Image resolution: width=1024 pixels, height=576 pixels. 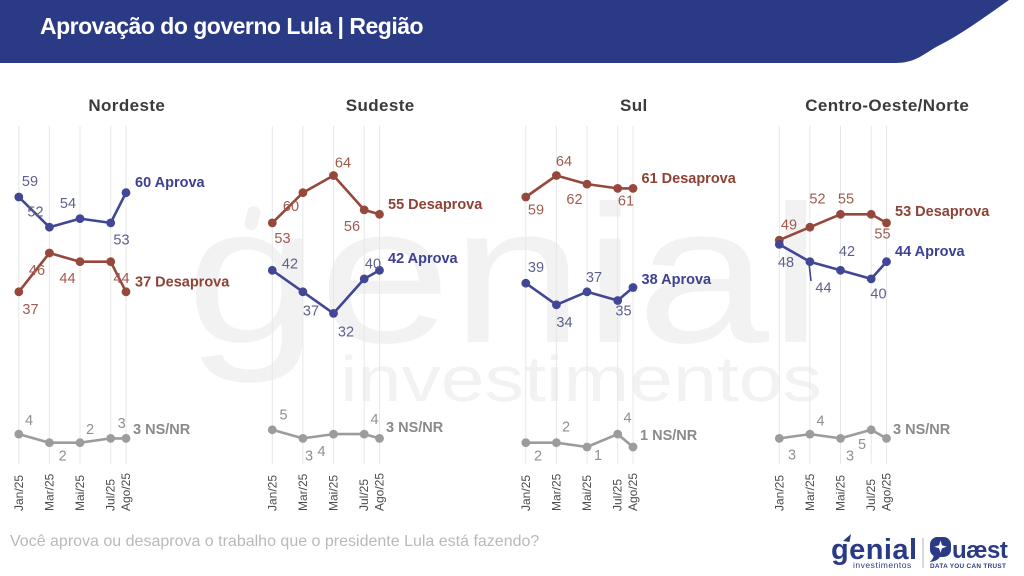 I want to click on svg-text: 35, so click(x=623, y=312).